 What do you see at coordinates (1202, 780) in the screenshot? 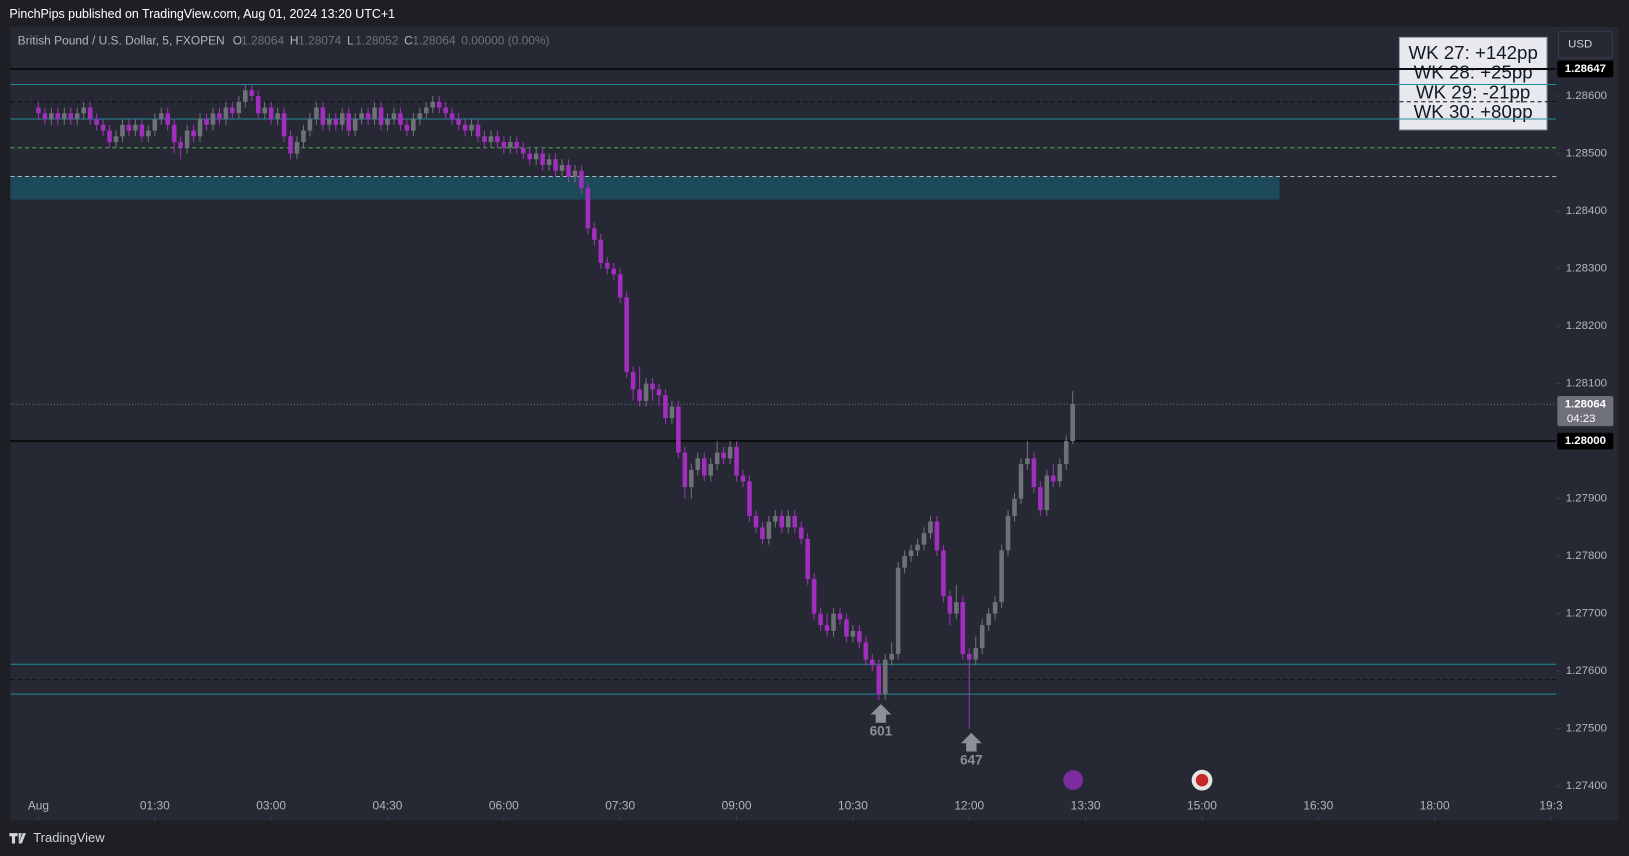
I see `event-icon` at bounding box center [1202, 780].